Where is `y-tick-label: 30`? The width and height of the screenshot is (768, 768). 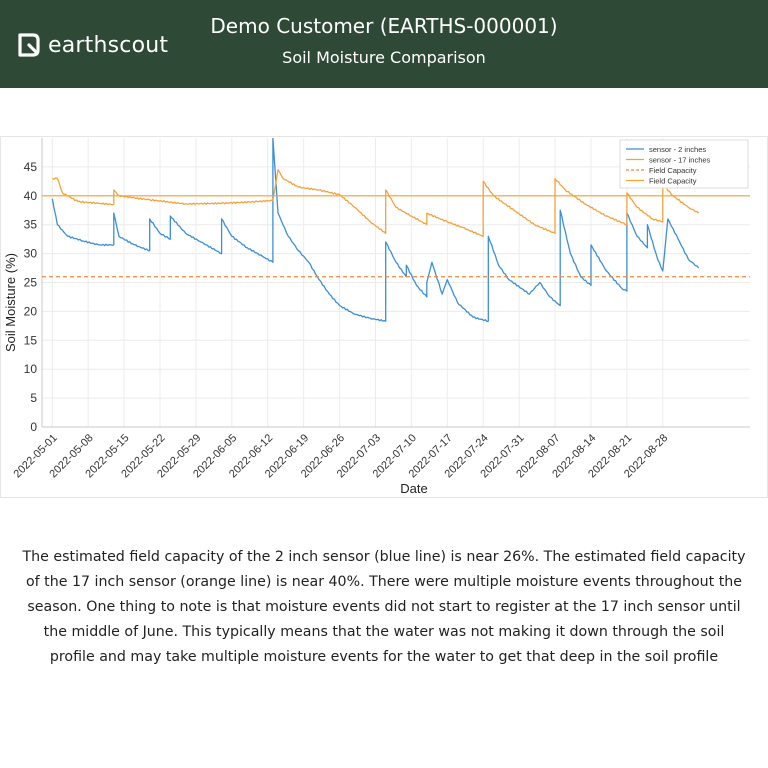 y-tick-label: 30 is located at coordinates (31, 254).